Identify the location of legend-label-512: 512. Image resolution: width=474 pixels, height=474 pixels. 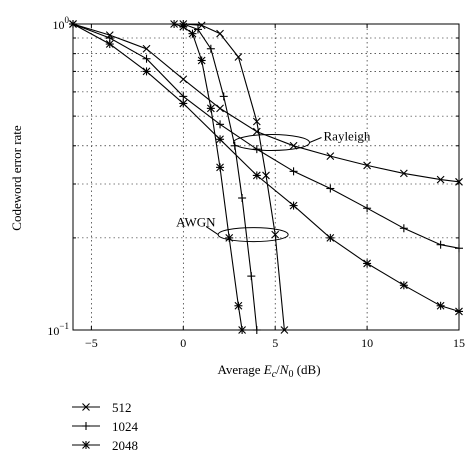
(122, 407).